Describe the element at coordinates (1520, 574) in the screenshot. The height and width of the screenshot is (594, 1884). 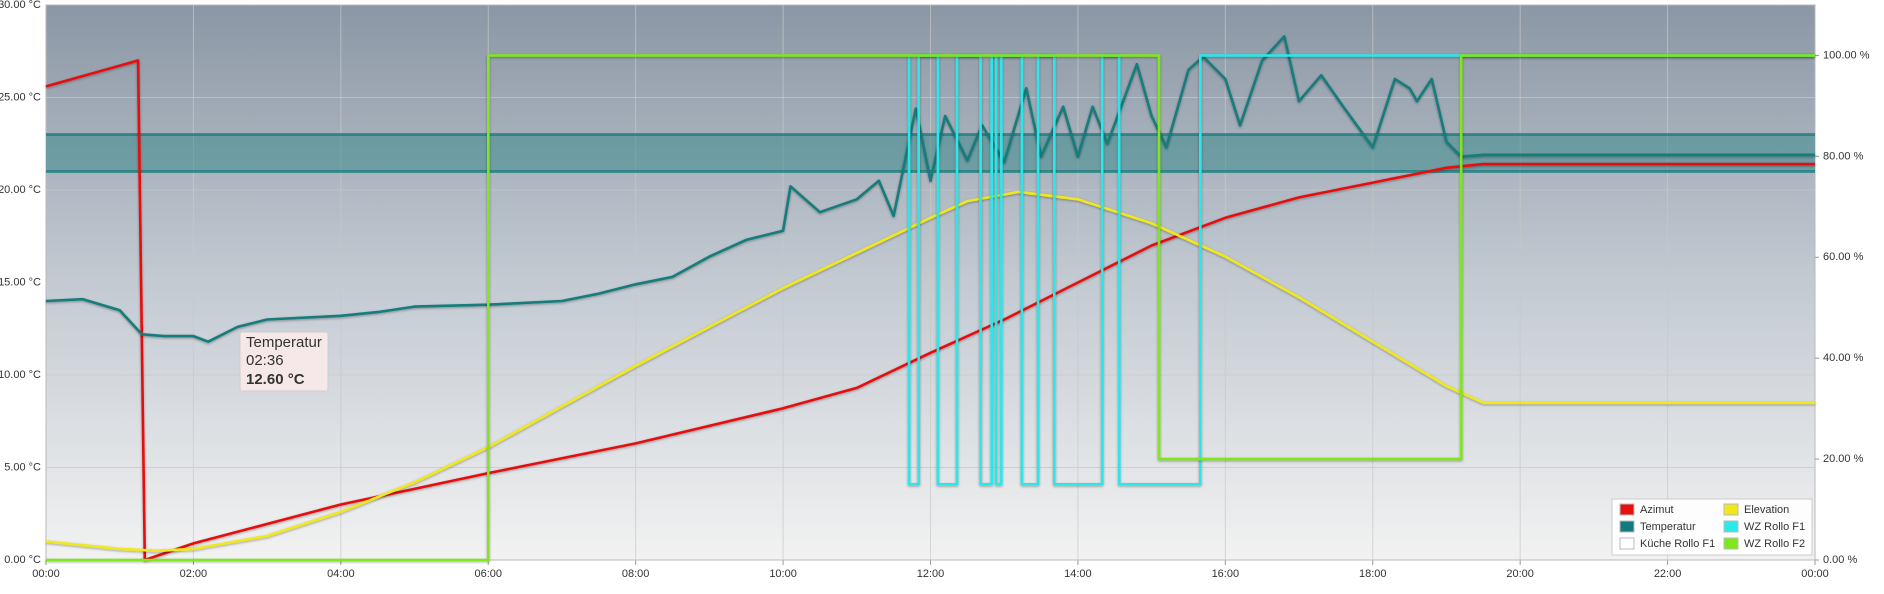
I see `x-tick-label: 20:00` at that location.